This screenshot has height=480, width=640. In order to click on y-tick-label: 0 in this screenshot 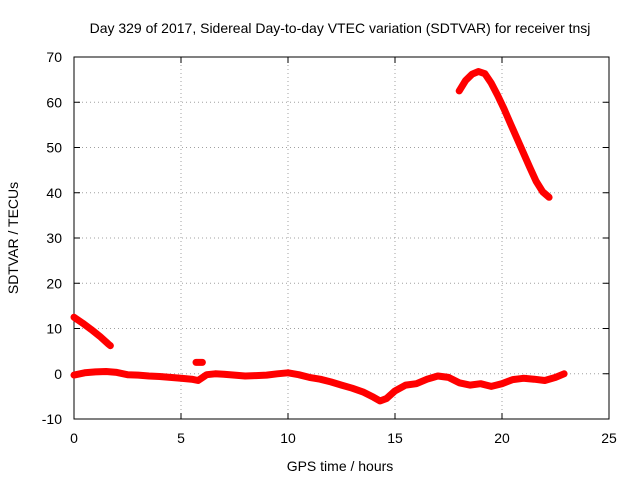, I will do `click(58, 374)`.